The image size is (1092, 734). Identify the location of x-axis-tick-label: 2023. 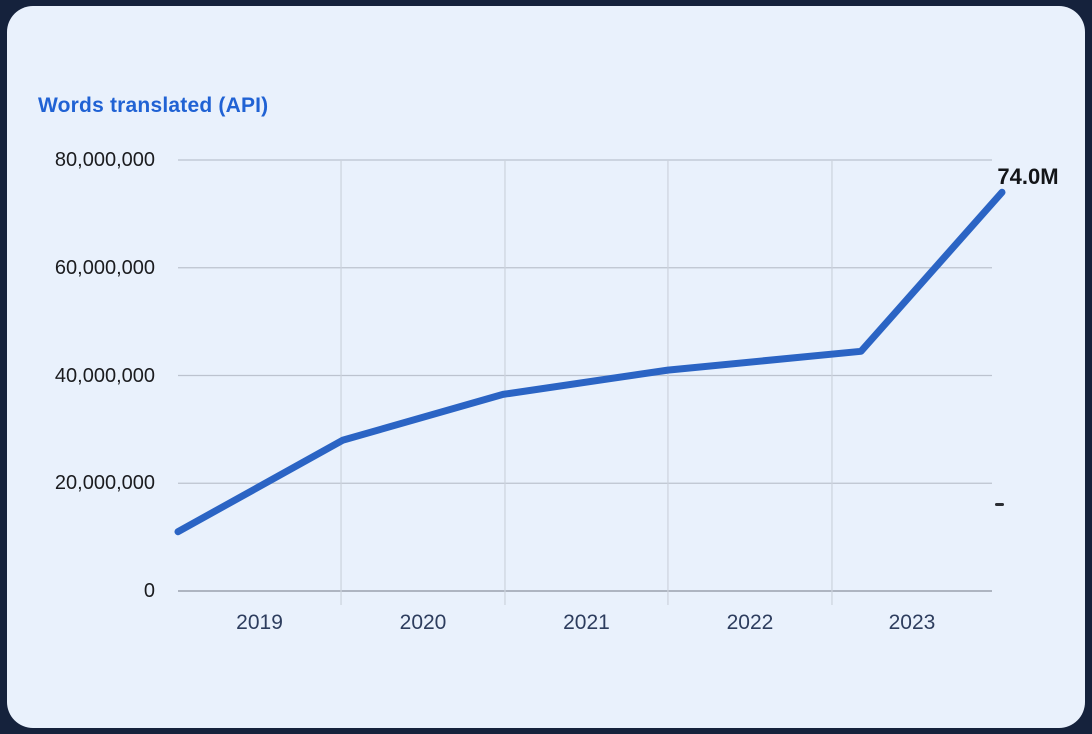
(912, 622).